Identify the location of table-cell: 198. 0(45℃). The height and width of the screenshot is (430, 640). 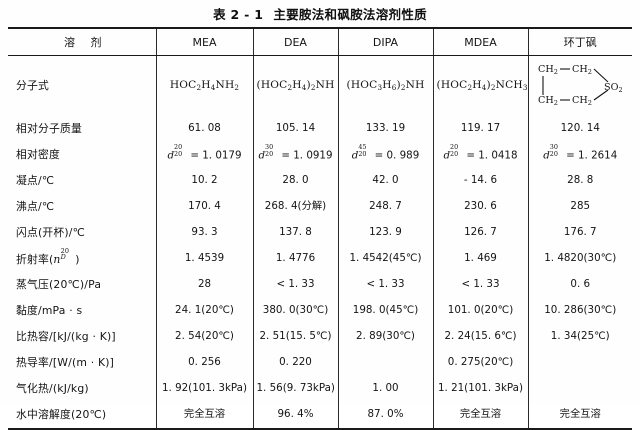
(385, 310).